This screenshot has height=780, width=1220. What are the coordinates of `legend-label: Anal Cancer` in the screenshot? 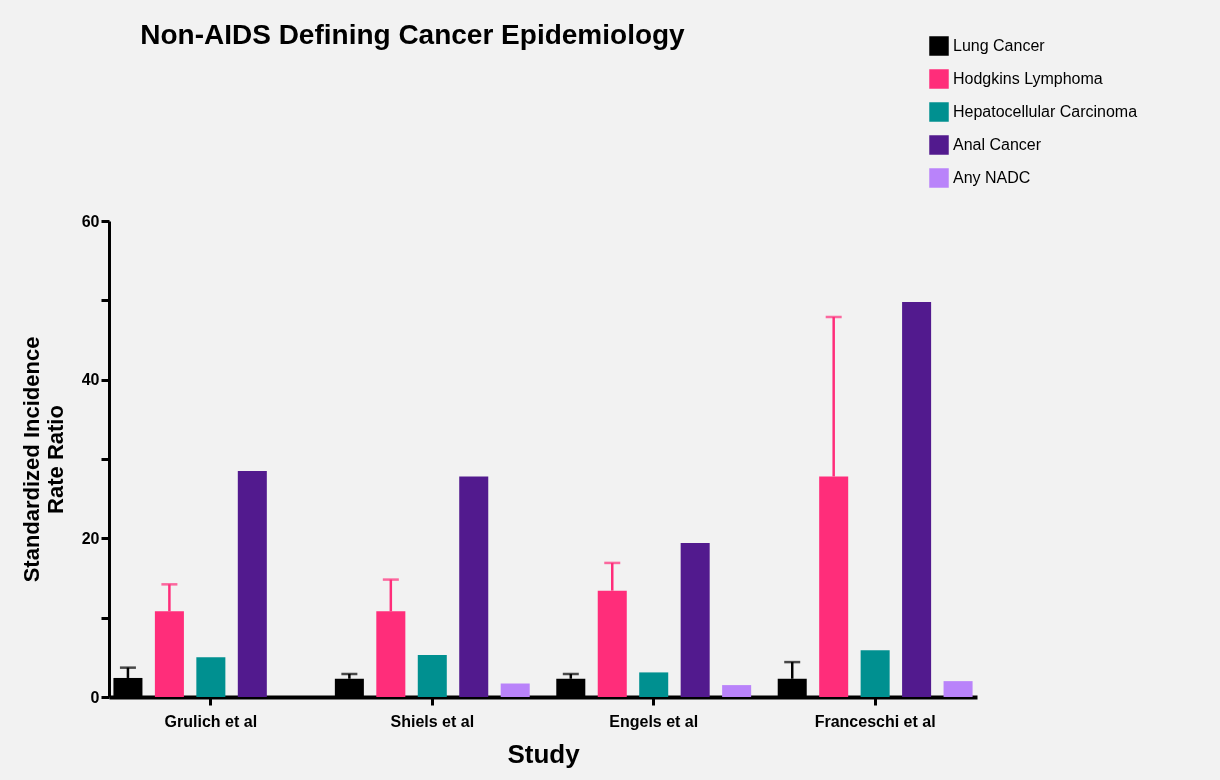 It's located at (997, 144).